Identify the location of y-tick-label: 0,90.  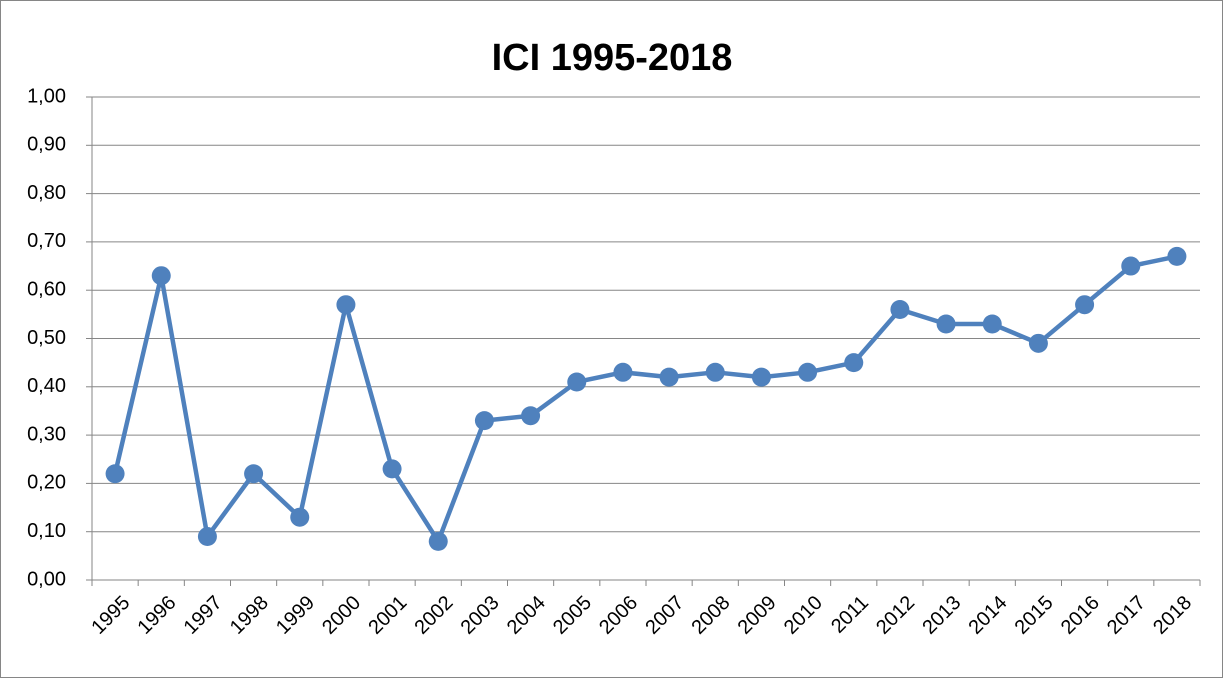
(46, 145).